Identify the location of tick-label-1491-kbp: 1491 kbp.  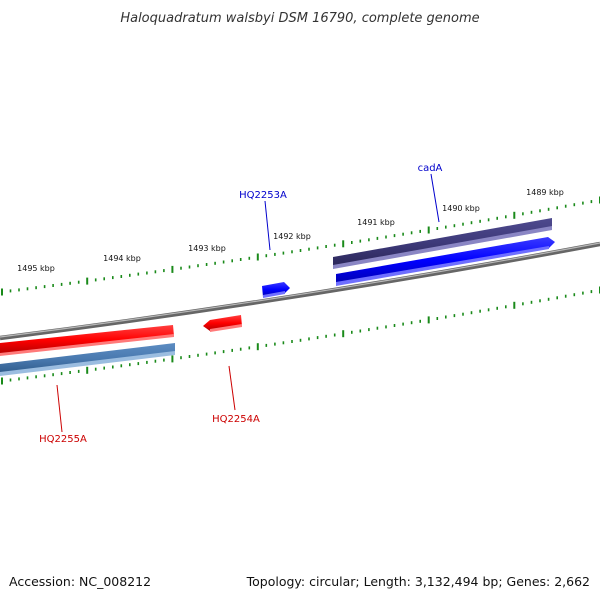
(376, 222).